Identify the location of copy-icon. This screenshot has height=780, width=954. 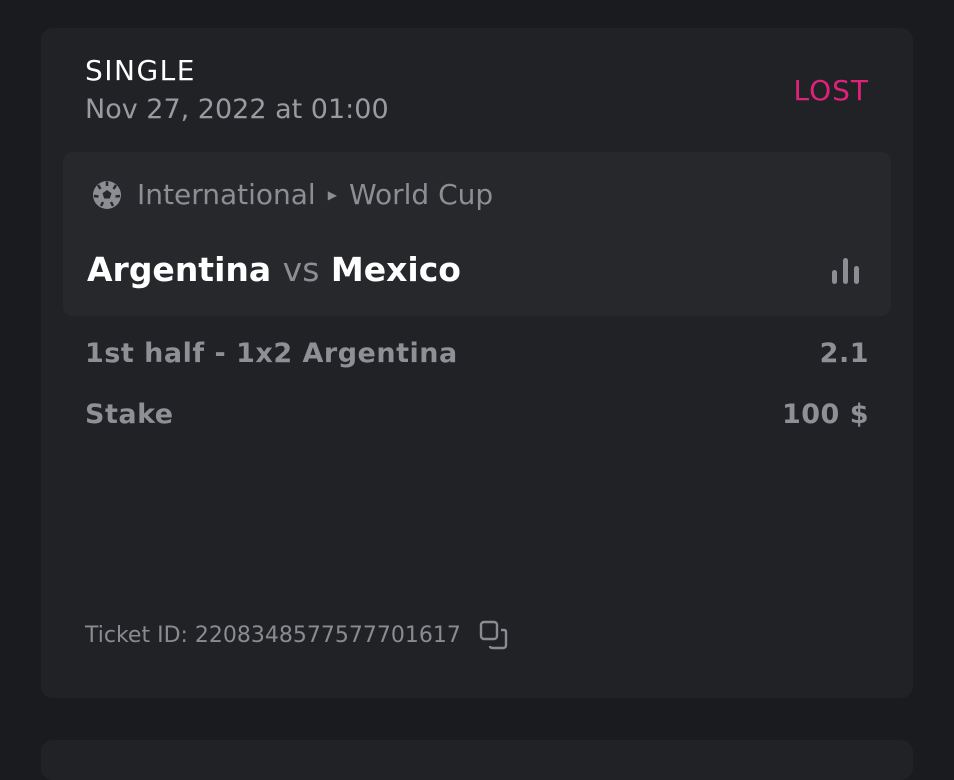
(494, 635).